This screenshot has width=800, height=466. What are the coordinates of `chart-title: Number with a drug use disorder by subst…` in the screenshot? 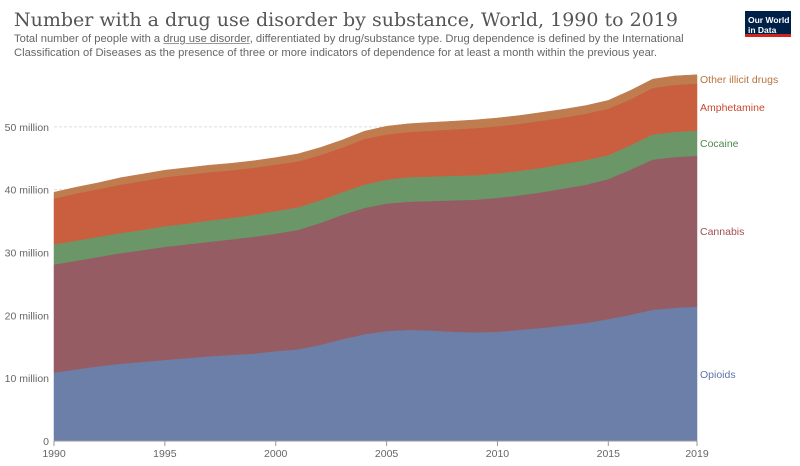 It's located at (346, 20).